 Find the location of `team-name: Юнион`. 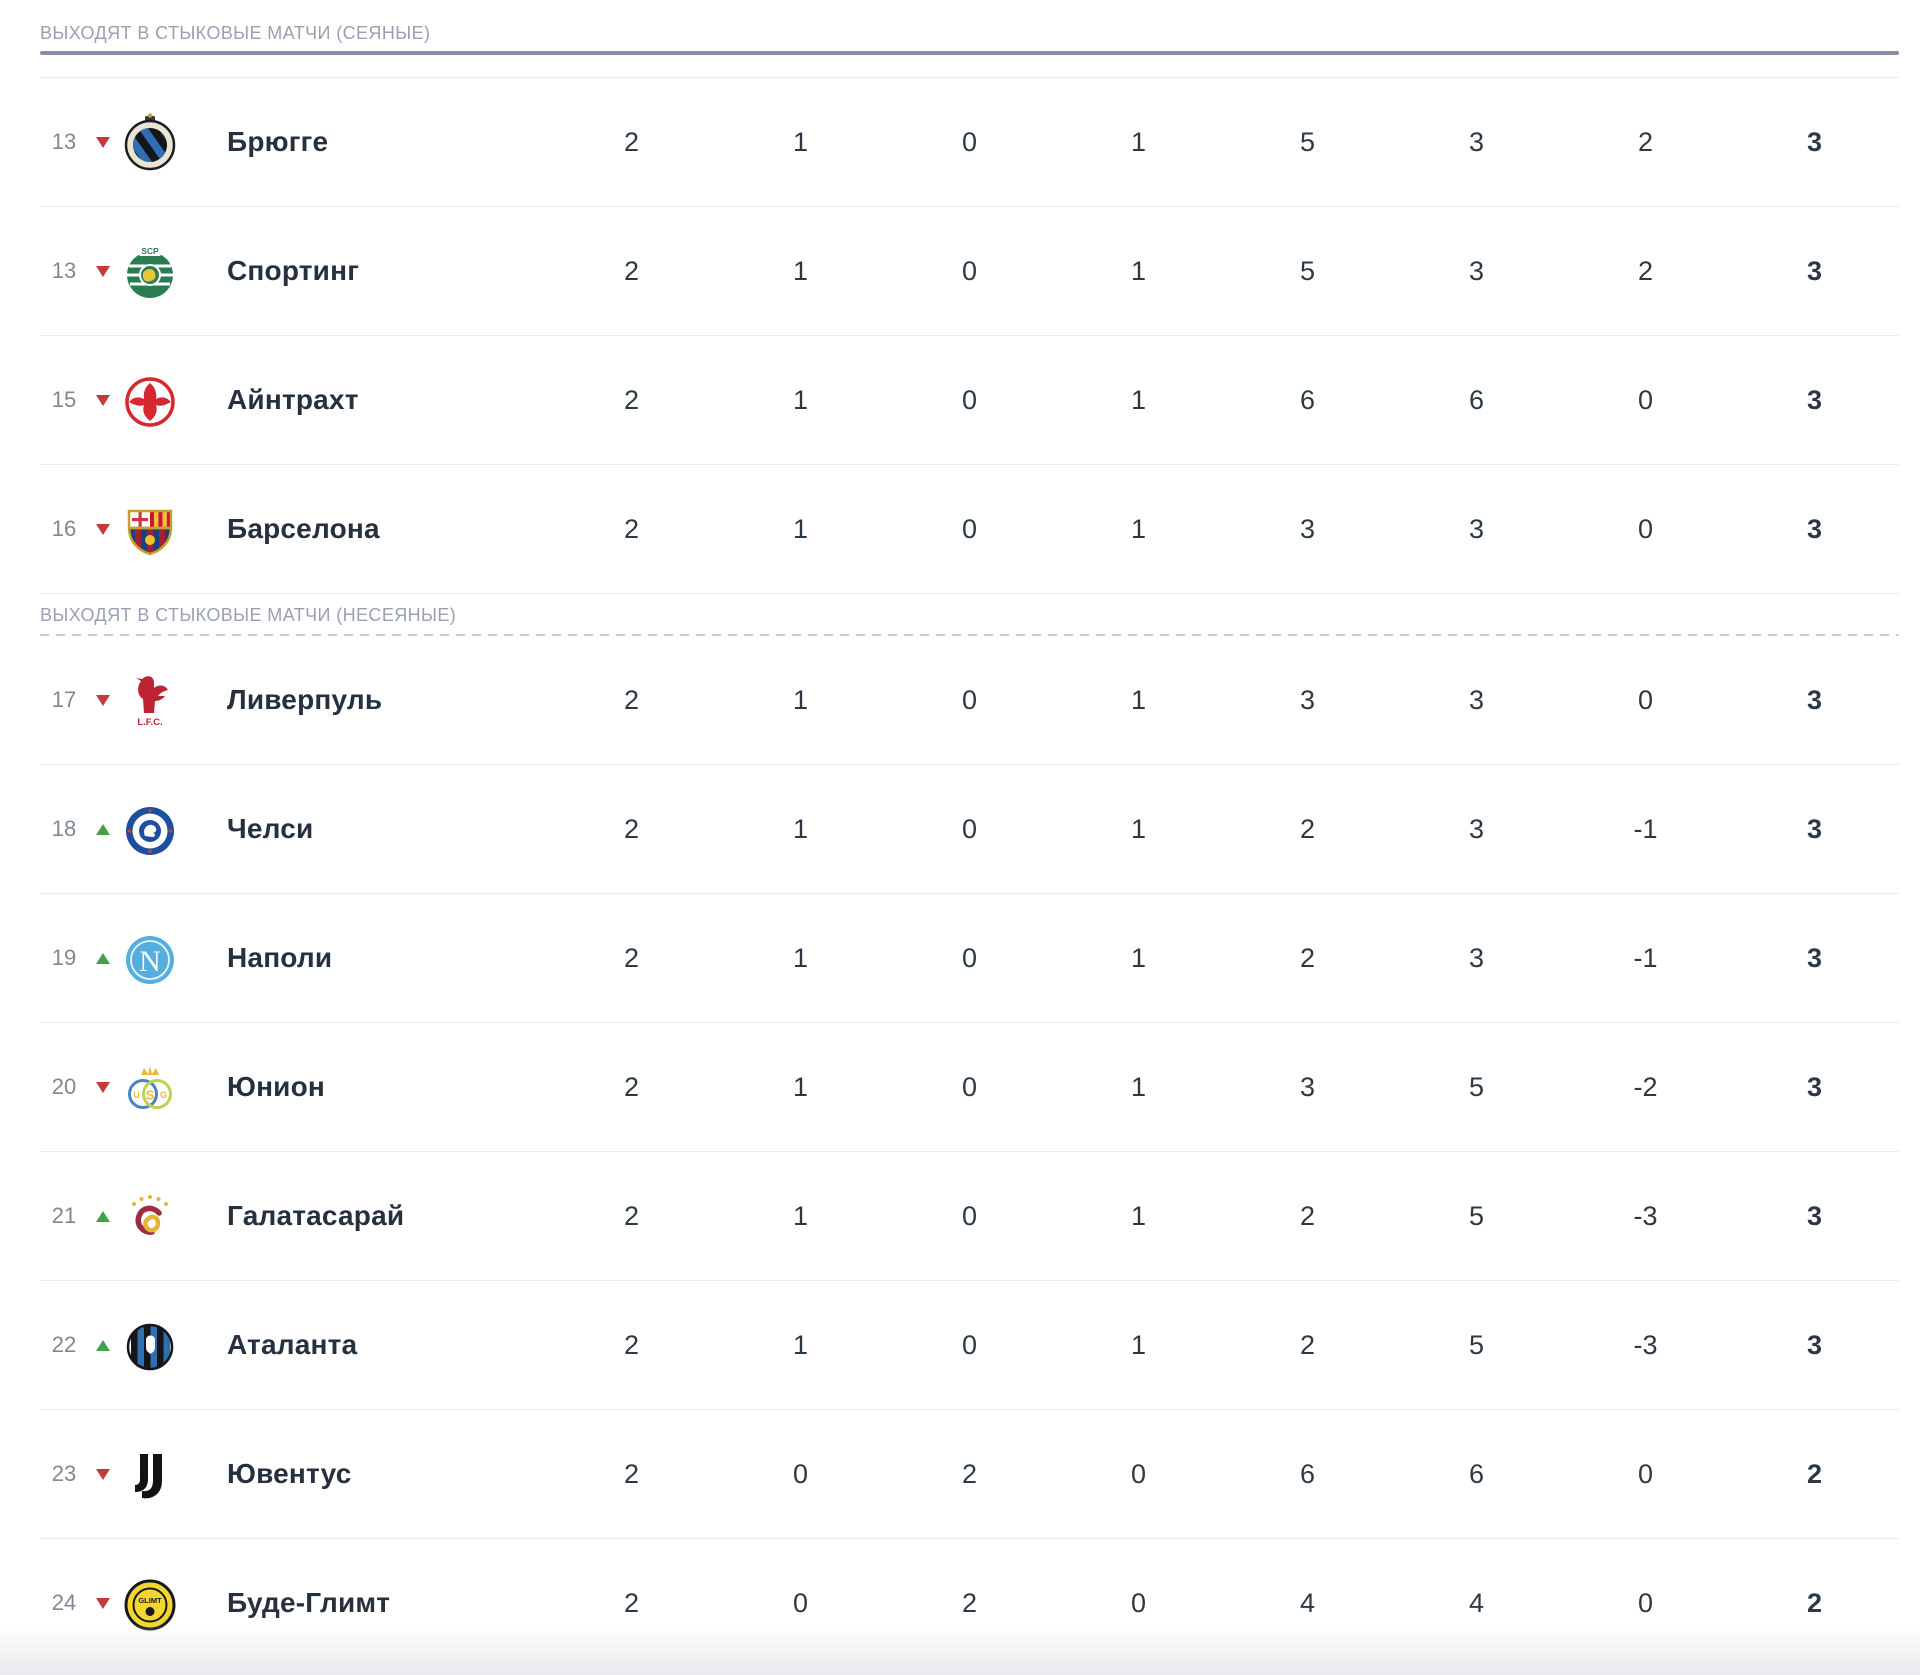

team-name: Юнион is located at coordinates (276, 1086).